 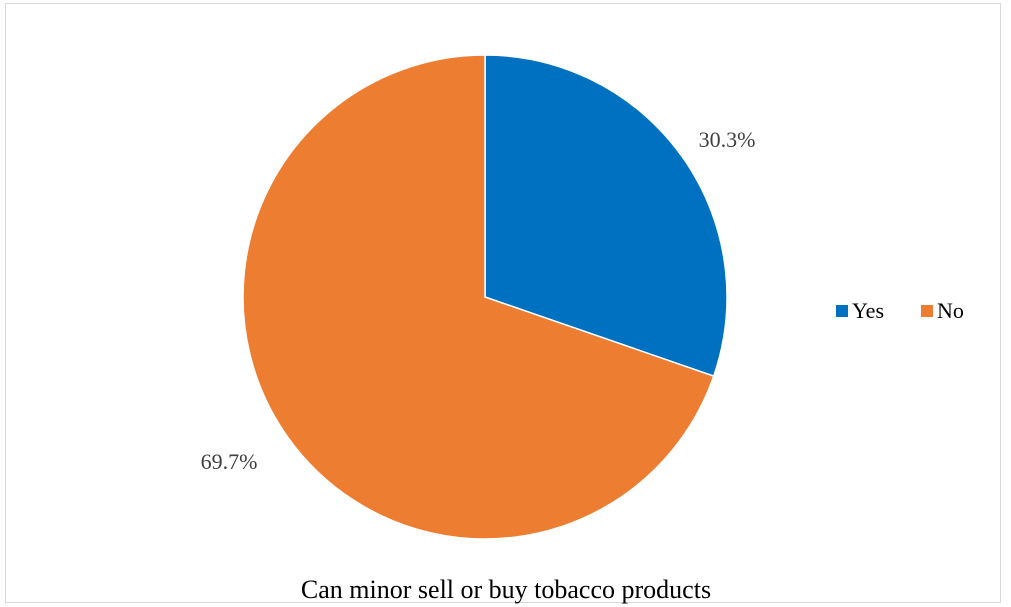 What do you see at coordinates (229, 461) in the screenshot?
I see `data-label-no: 69.7%` at bounding box center [229, 461].